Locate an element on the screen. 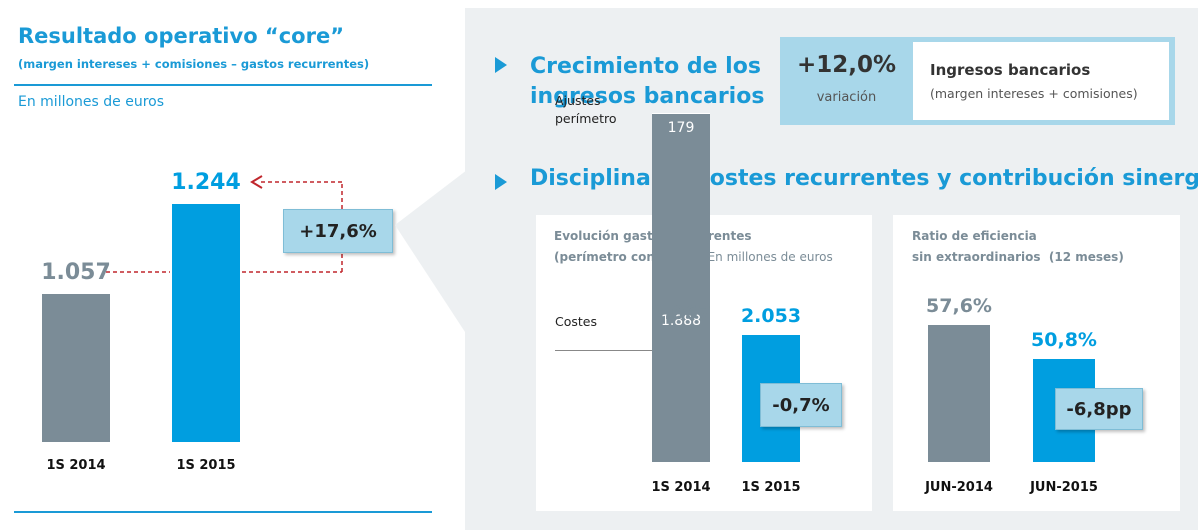  value-label: 57,6% is located at coordinates (959, 305).